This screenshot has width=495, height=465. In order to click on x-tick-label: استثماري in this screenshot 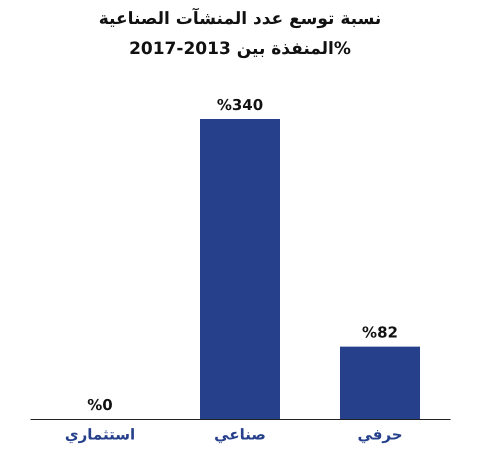, I will do `click(100, 435)`.